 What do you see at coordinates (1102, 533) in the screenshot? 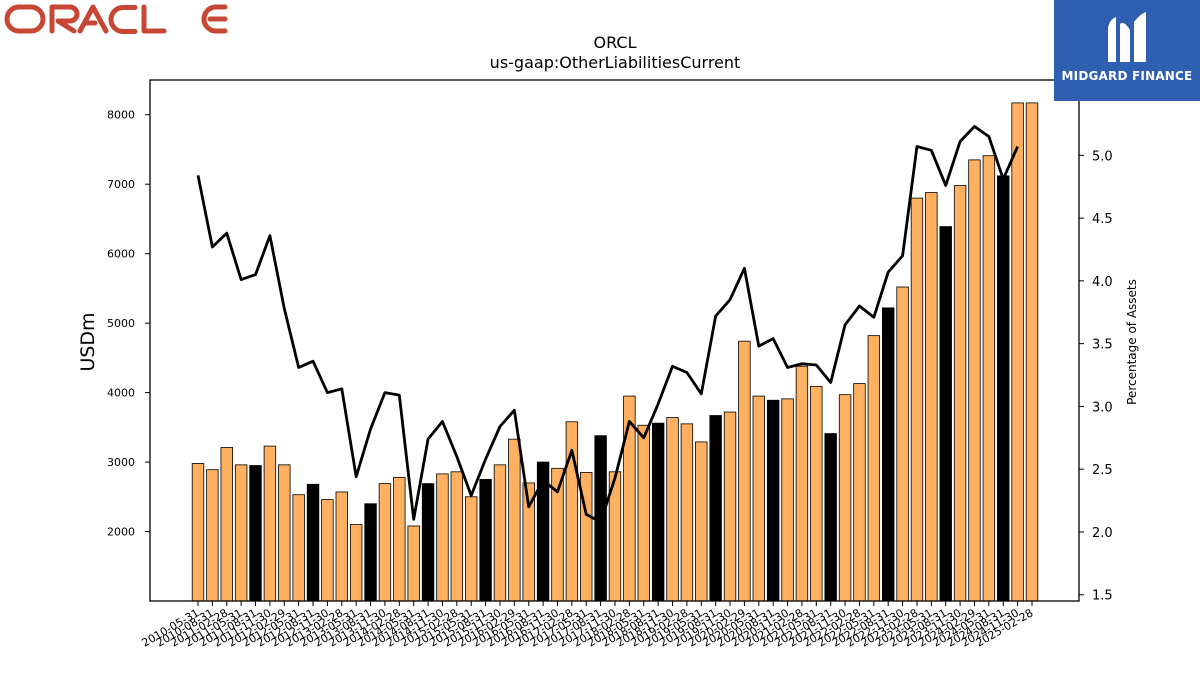
I see `y2-tick-label: 2.0` at bounding box center [1102, 533].